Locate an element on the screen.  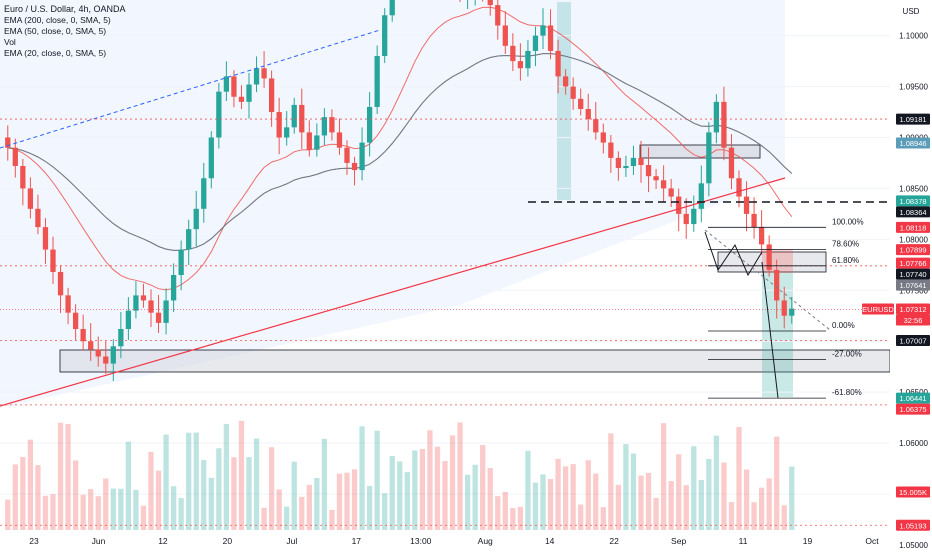
indicator-ema200: EMA (200, close, 0, SMA, 5) is located at coordinates (57, 20).